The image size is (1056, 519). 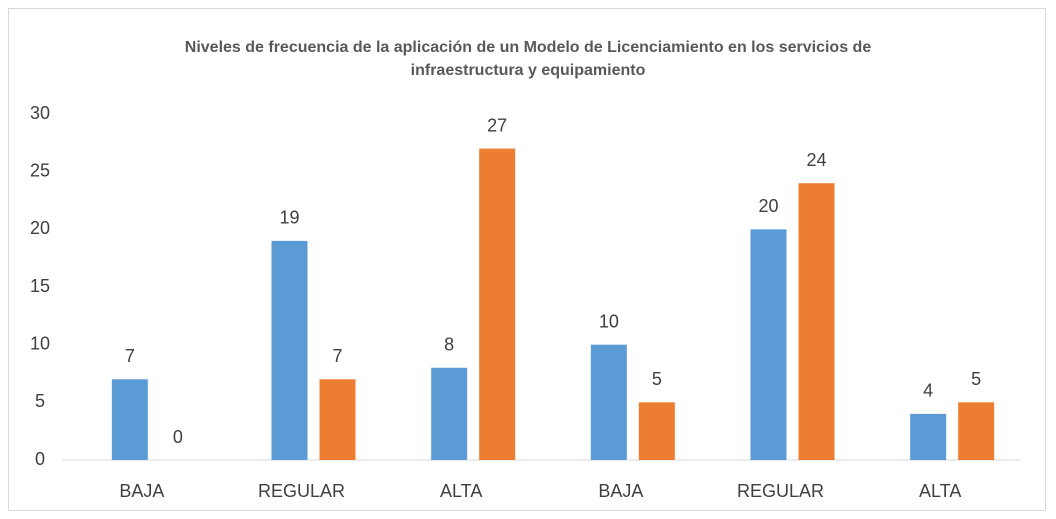 What do you see at coordinates (449, 344) in the screenshot?
I see `data-label: 8` at bounding box center [449, 344].